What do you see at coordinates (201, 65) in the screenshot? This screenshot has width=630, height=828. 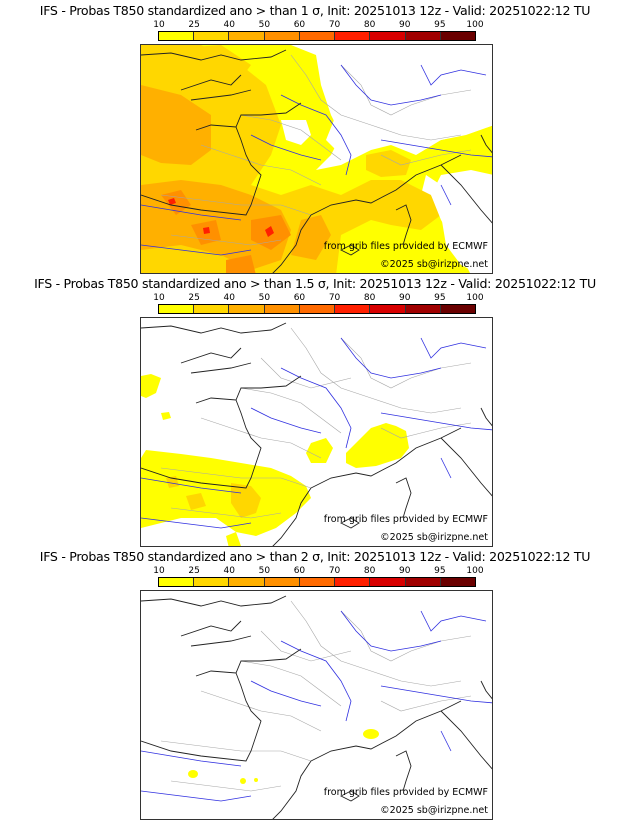 I see `prob-area-25-north` at bounding box center [201, 65].